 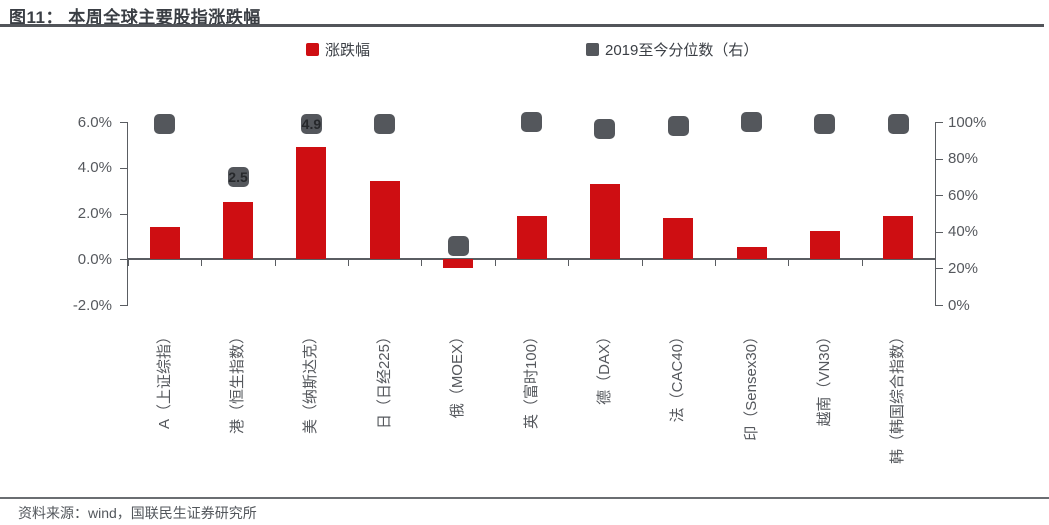 I want to click on right-axis-tick-label: 0%, so click(x=959, y=305).